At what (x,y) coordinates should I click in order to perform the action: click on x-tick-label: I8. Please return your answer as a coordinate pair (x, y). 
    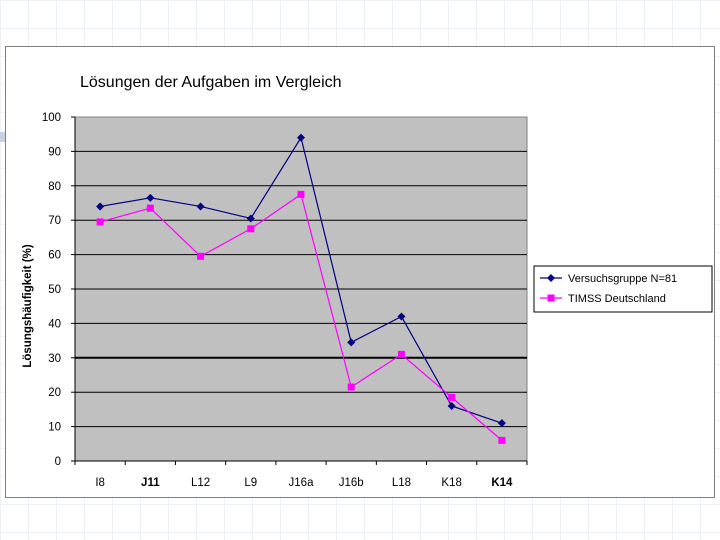
    Looking at the image, I should click on (100, 483).